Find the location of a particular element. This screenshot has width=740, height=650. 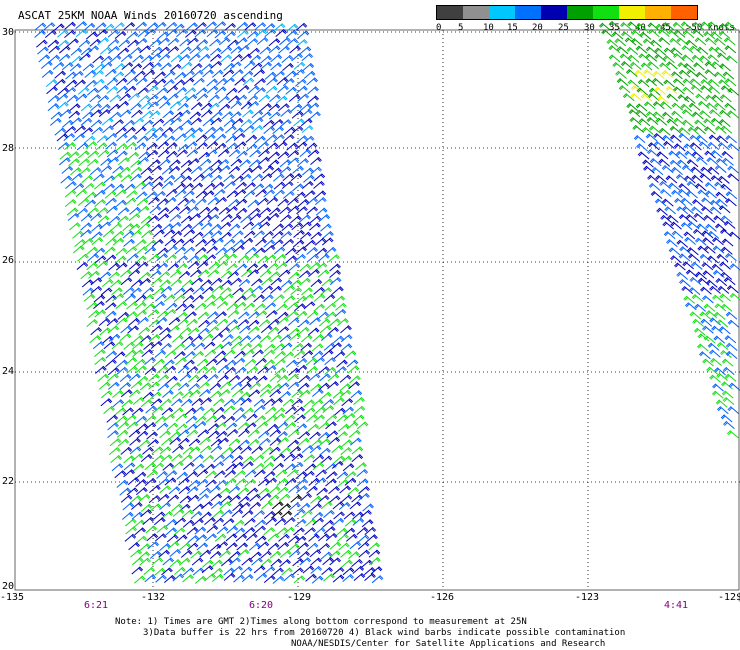

lat-label: 28 is located at coordinates (8, 148).